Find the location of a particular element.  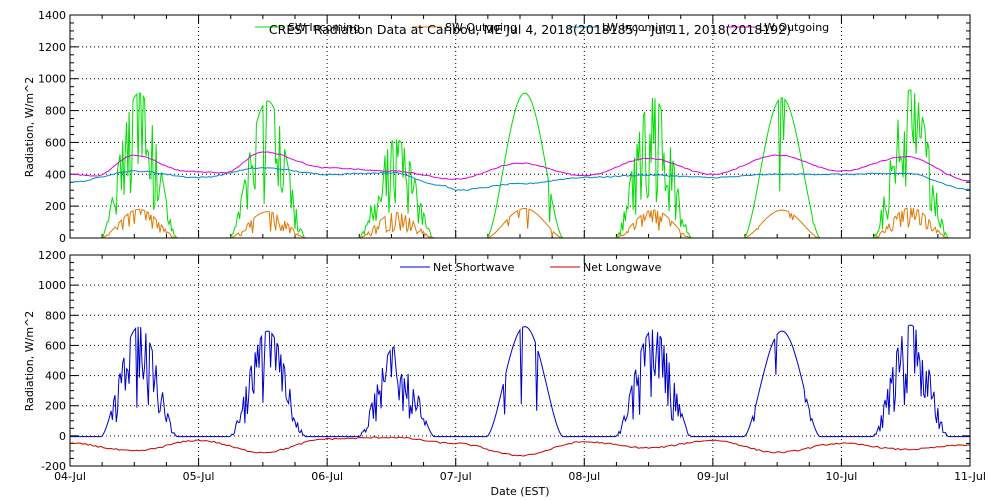

series-line-net-longwave is located at coordinates (520, 446).